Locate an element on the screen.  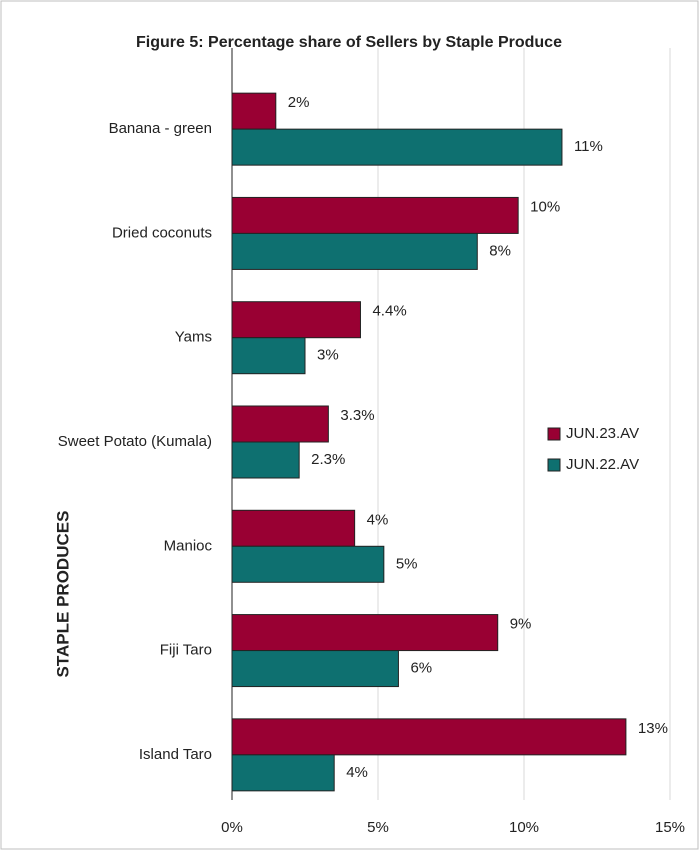
legend-label: JUN.22.AV is located at coordinates (602, 464).